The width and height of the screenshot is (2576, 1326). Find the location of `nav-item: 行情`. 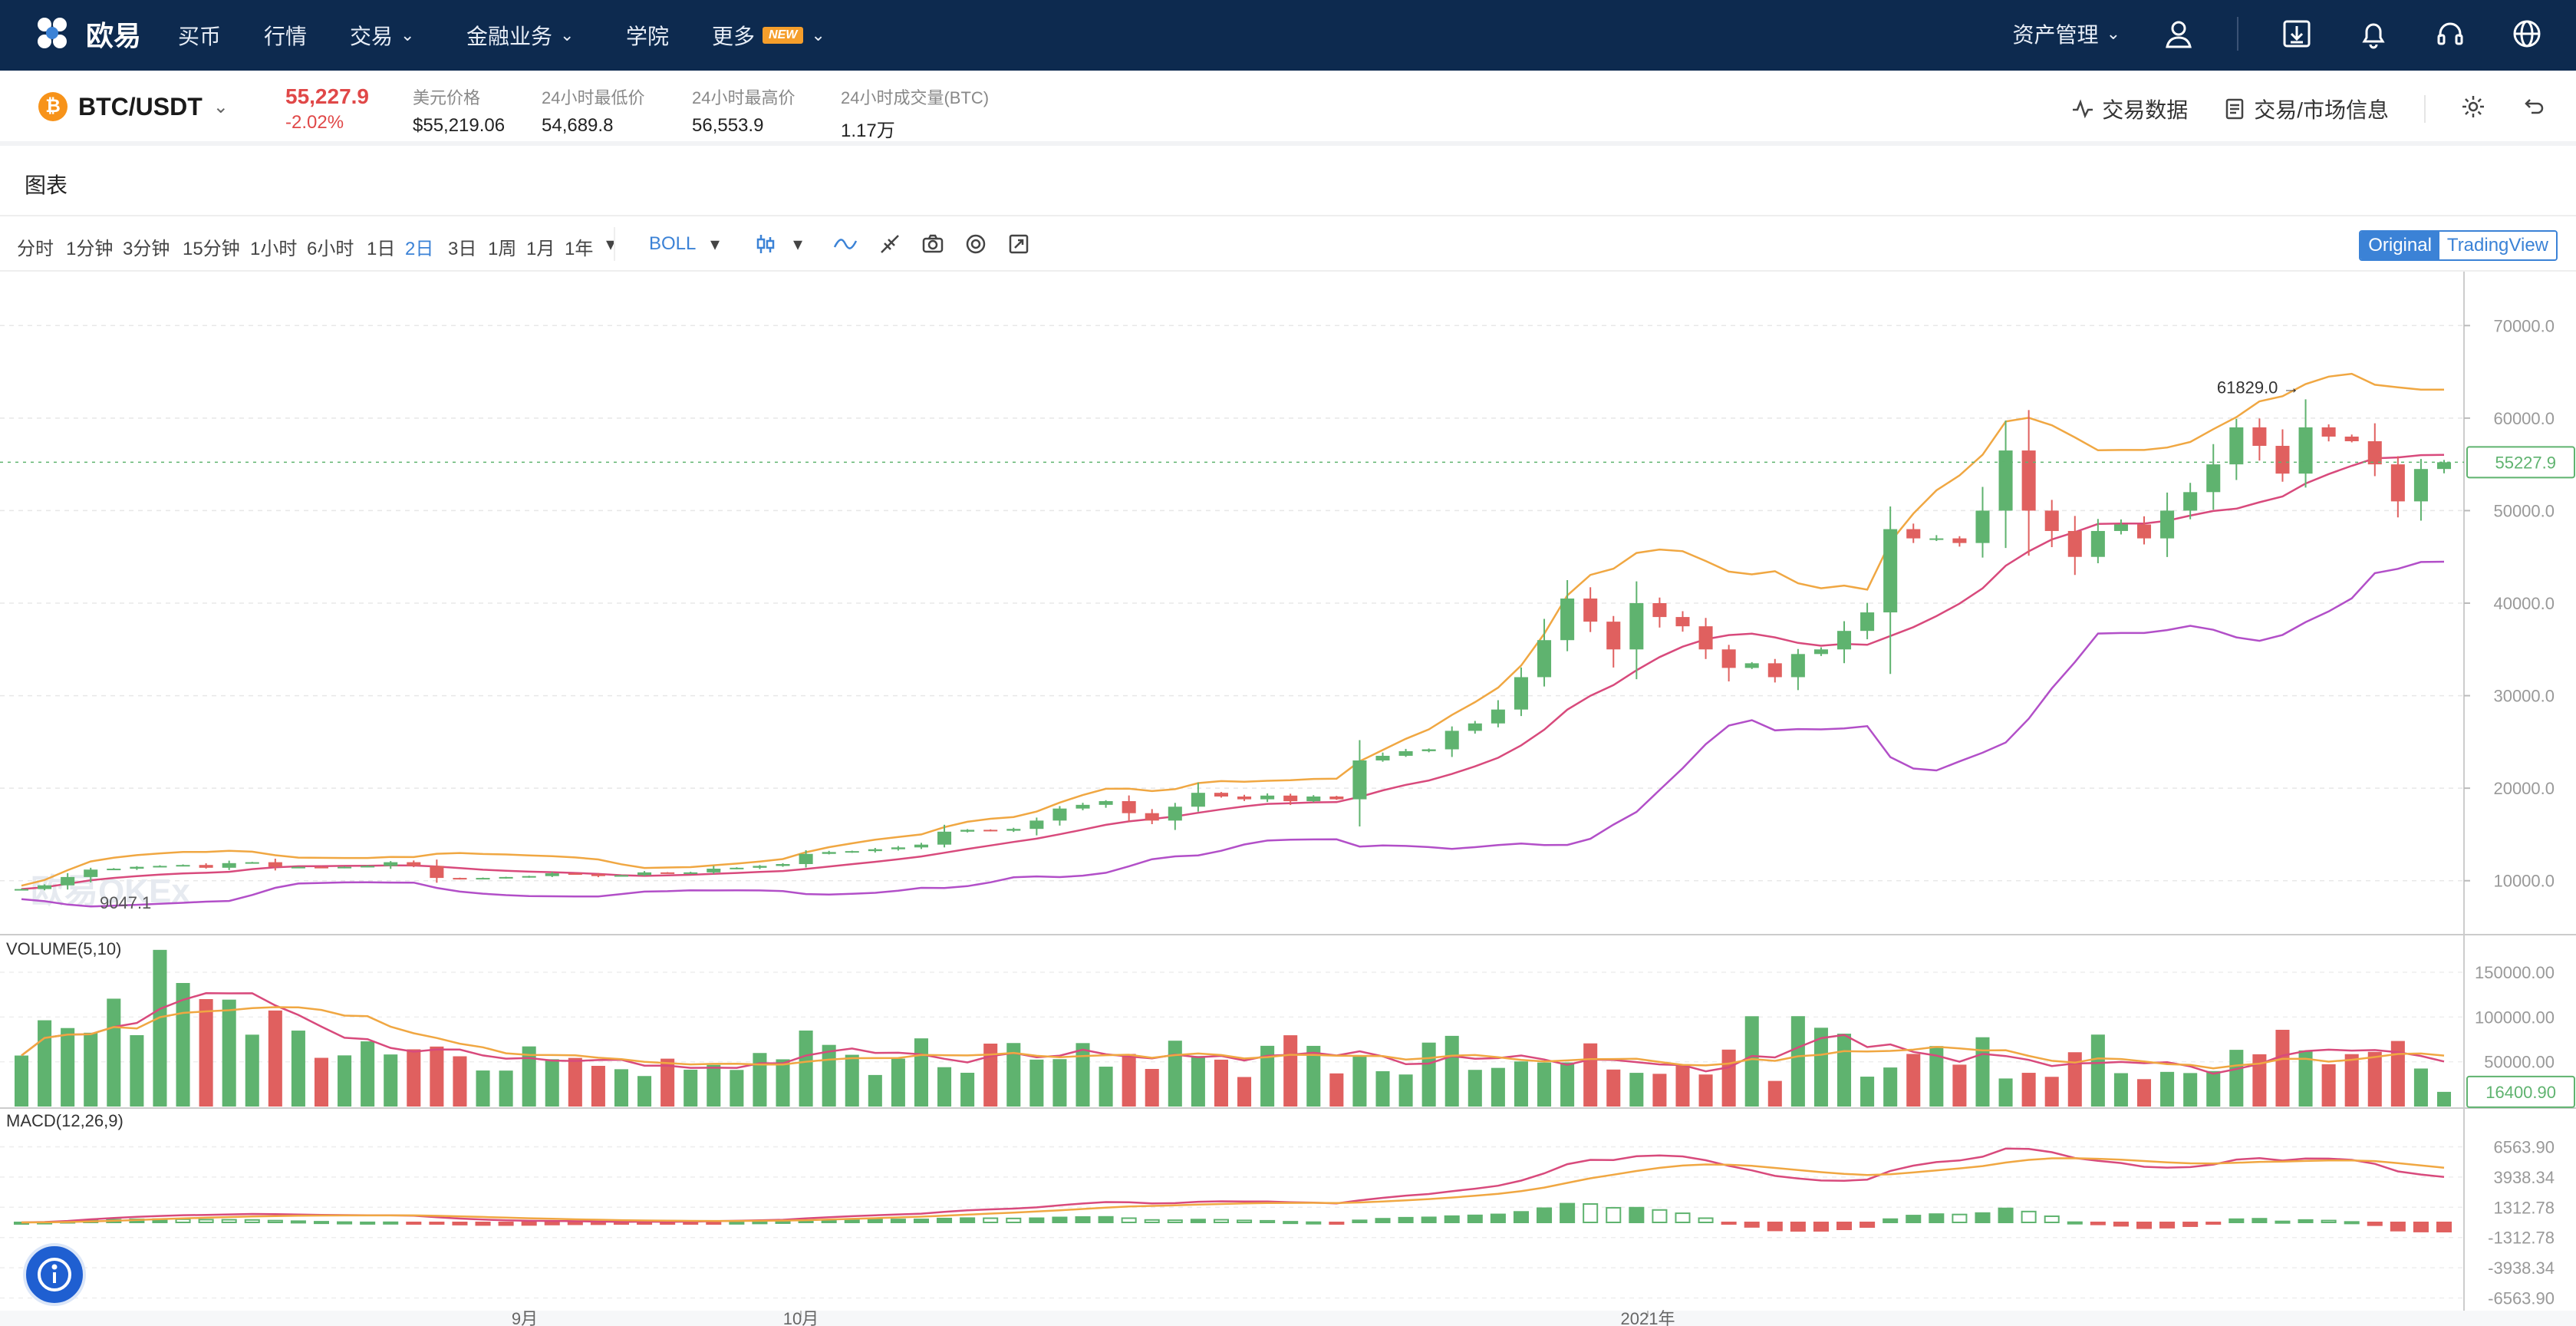

nav-item: 行情 is located at coordinates (285, 35).